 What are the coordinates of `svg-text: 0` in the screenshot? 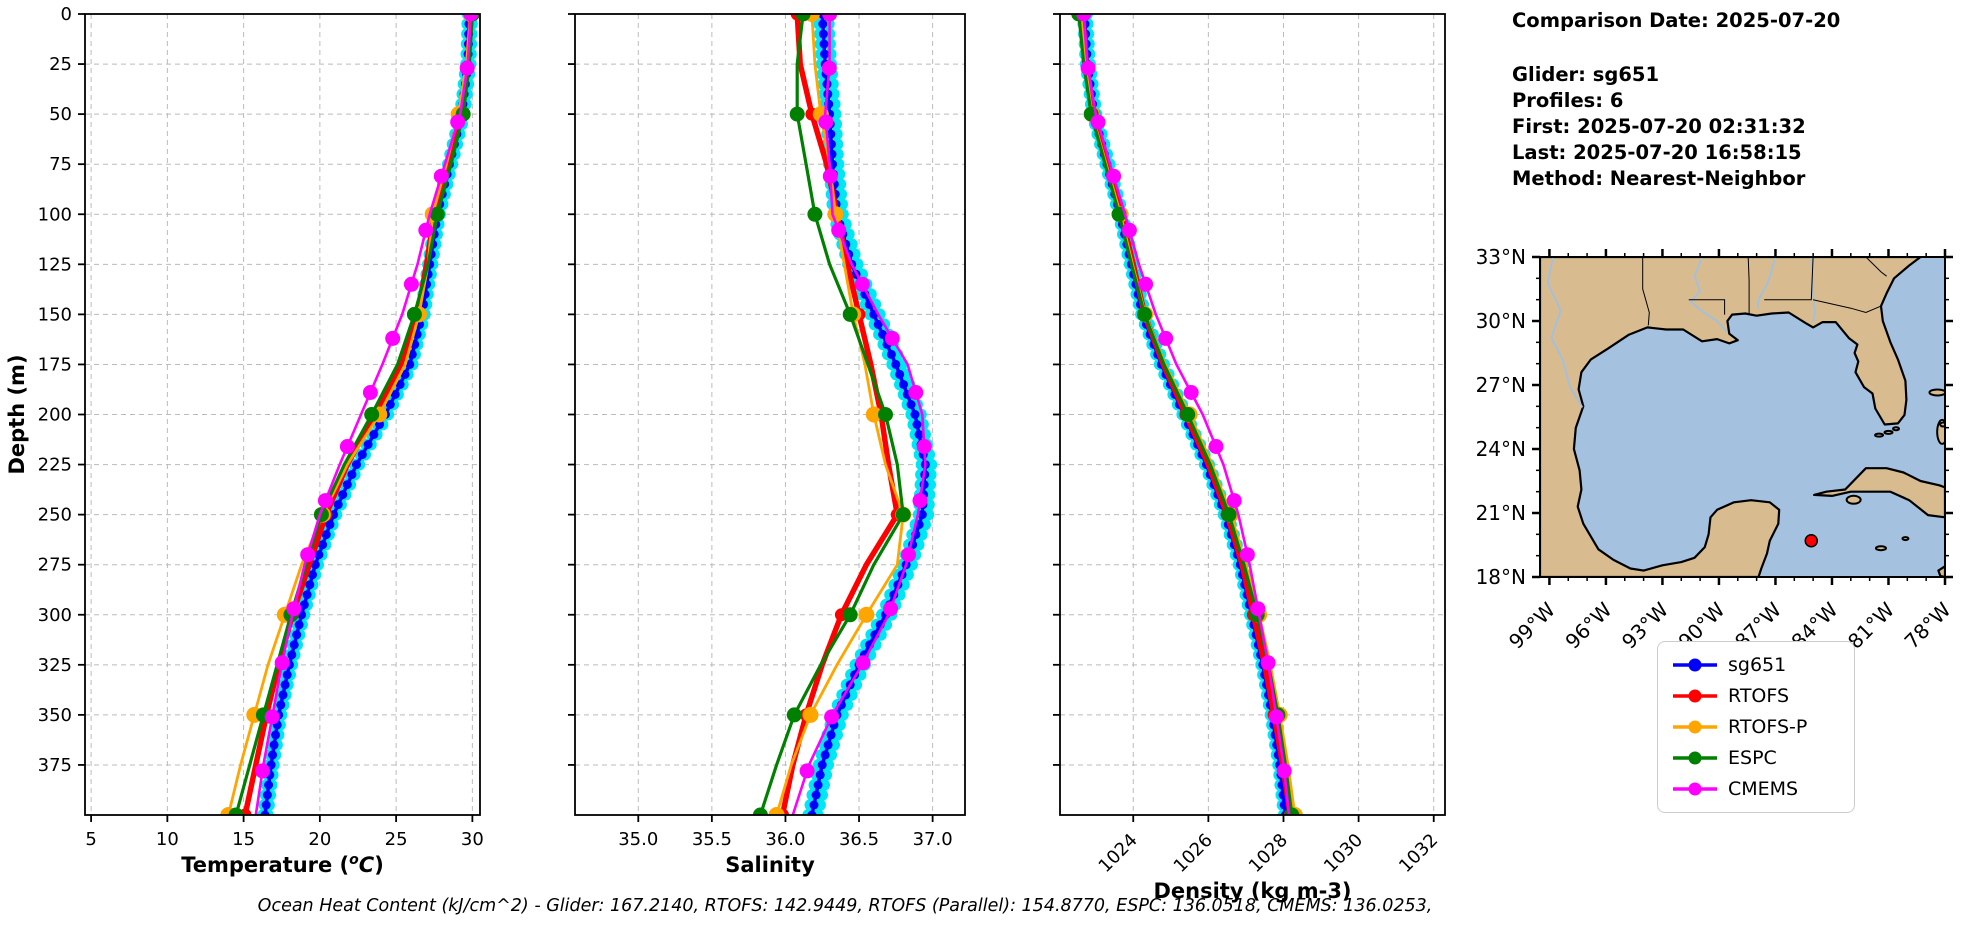 It's located at (66, 14).